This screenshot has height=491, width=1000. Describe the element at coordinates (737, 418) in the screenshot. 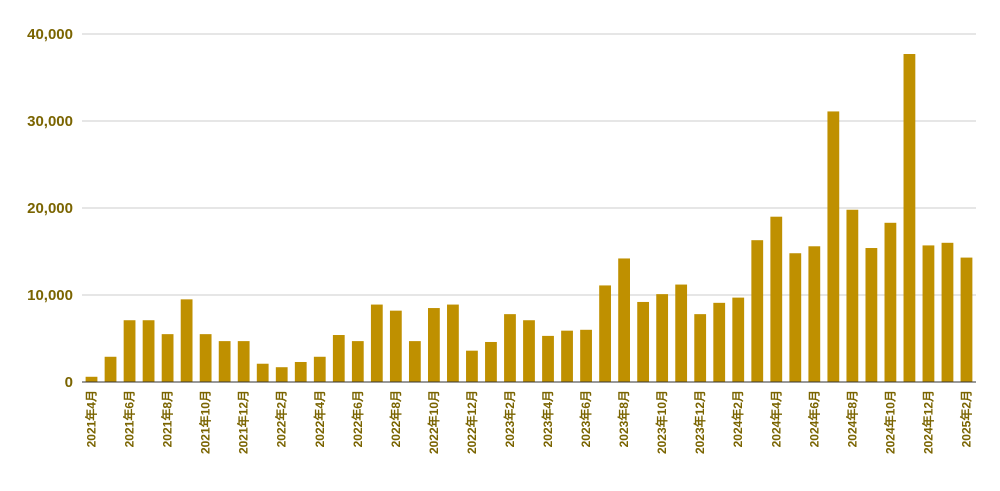

I see `x-tick-label: 2024年2月` at that location.